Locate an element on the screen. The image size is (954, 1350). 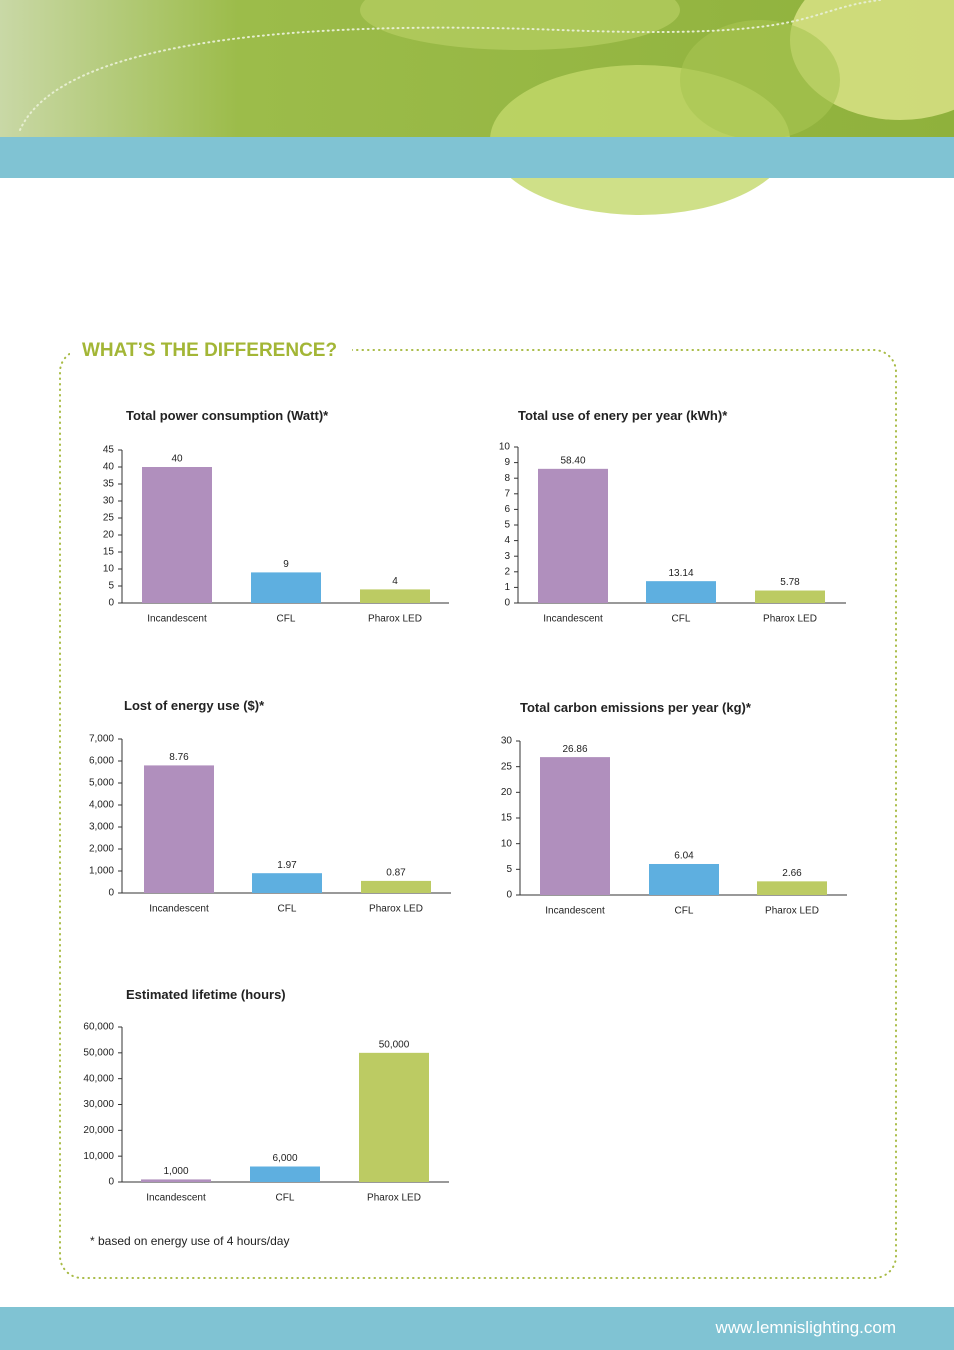
data-label: 0.87 is located at coordinates (396, 873).